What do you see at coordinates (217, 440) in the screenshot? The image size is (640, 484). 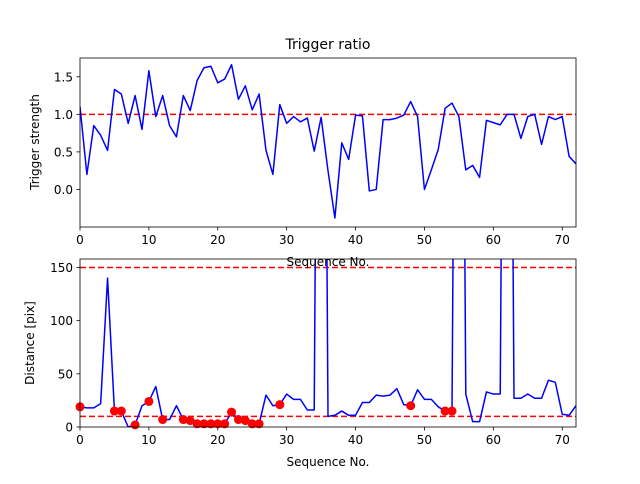 I see `bottom-x-tick-label: 20` at bounding box center [217, 440].